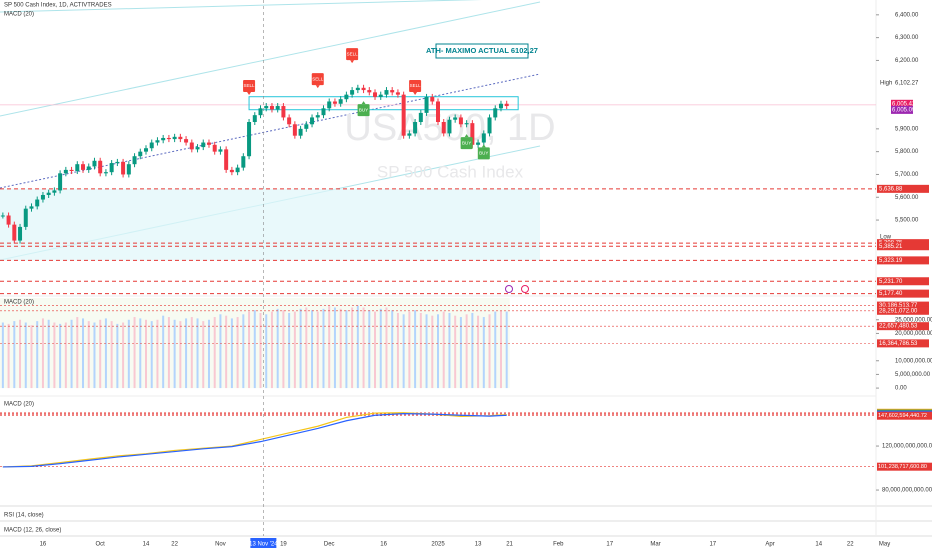 The image size is (932, 550). Describe the element at coordinates (898, 306) in the screenshot. I see `price-label: 30,186,513.77` at that location.